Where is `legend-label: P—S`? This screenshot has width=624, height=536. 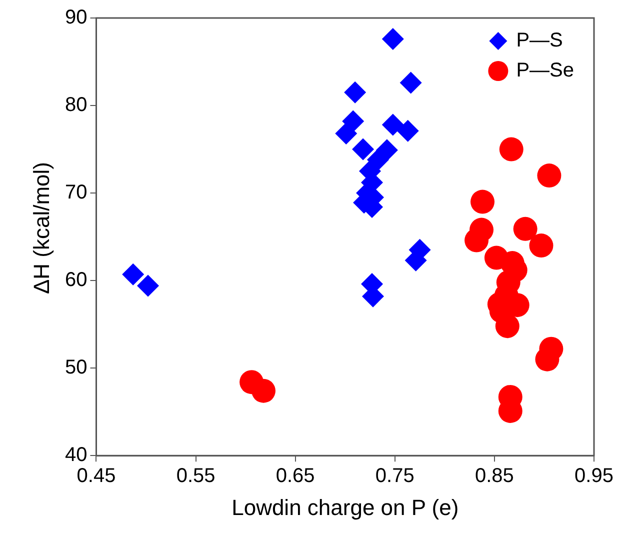
legend-label: P—S is located at coordinates (539, 41).